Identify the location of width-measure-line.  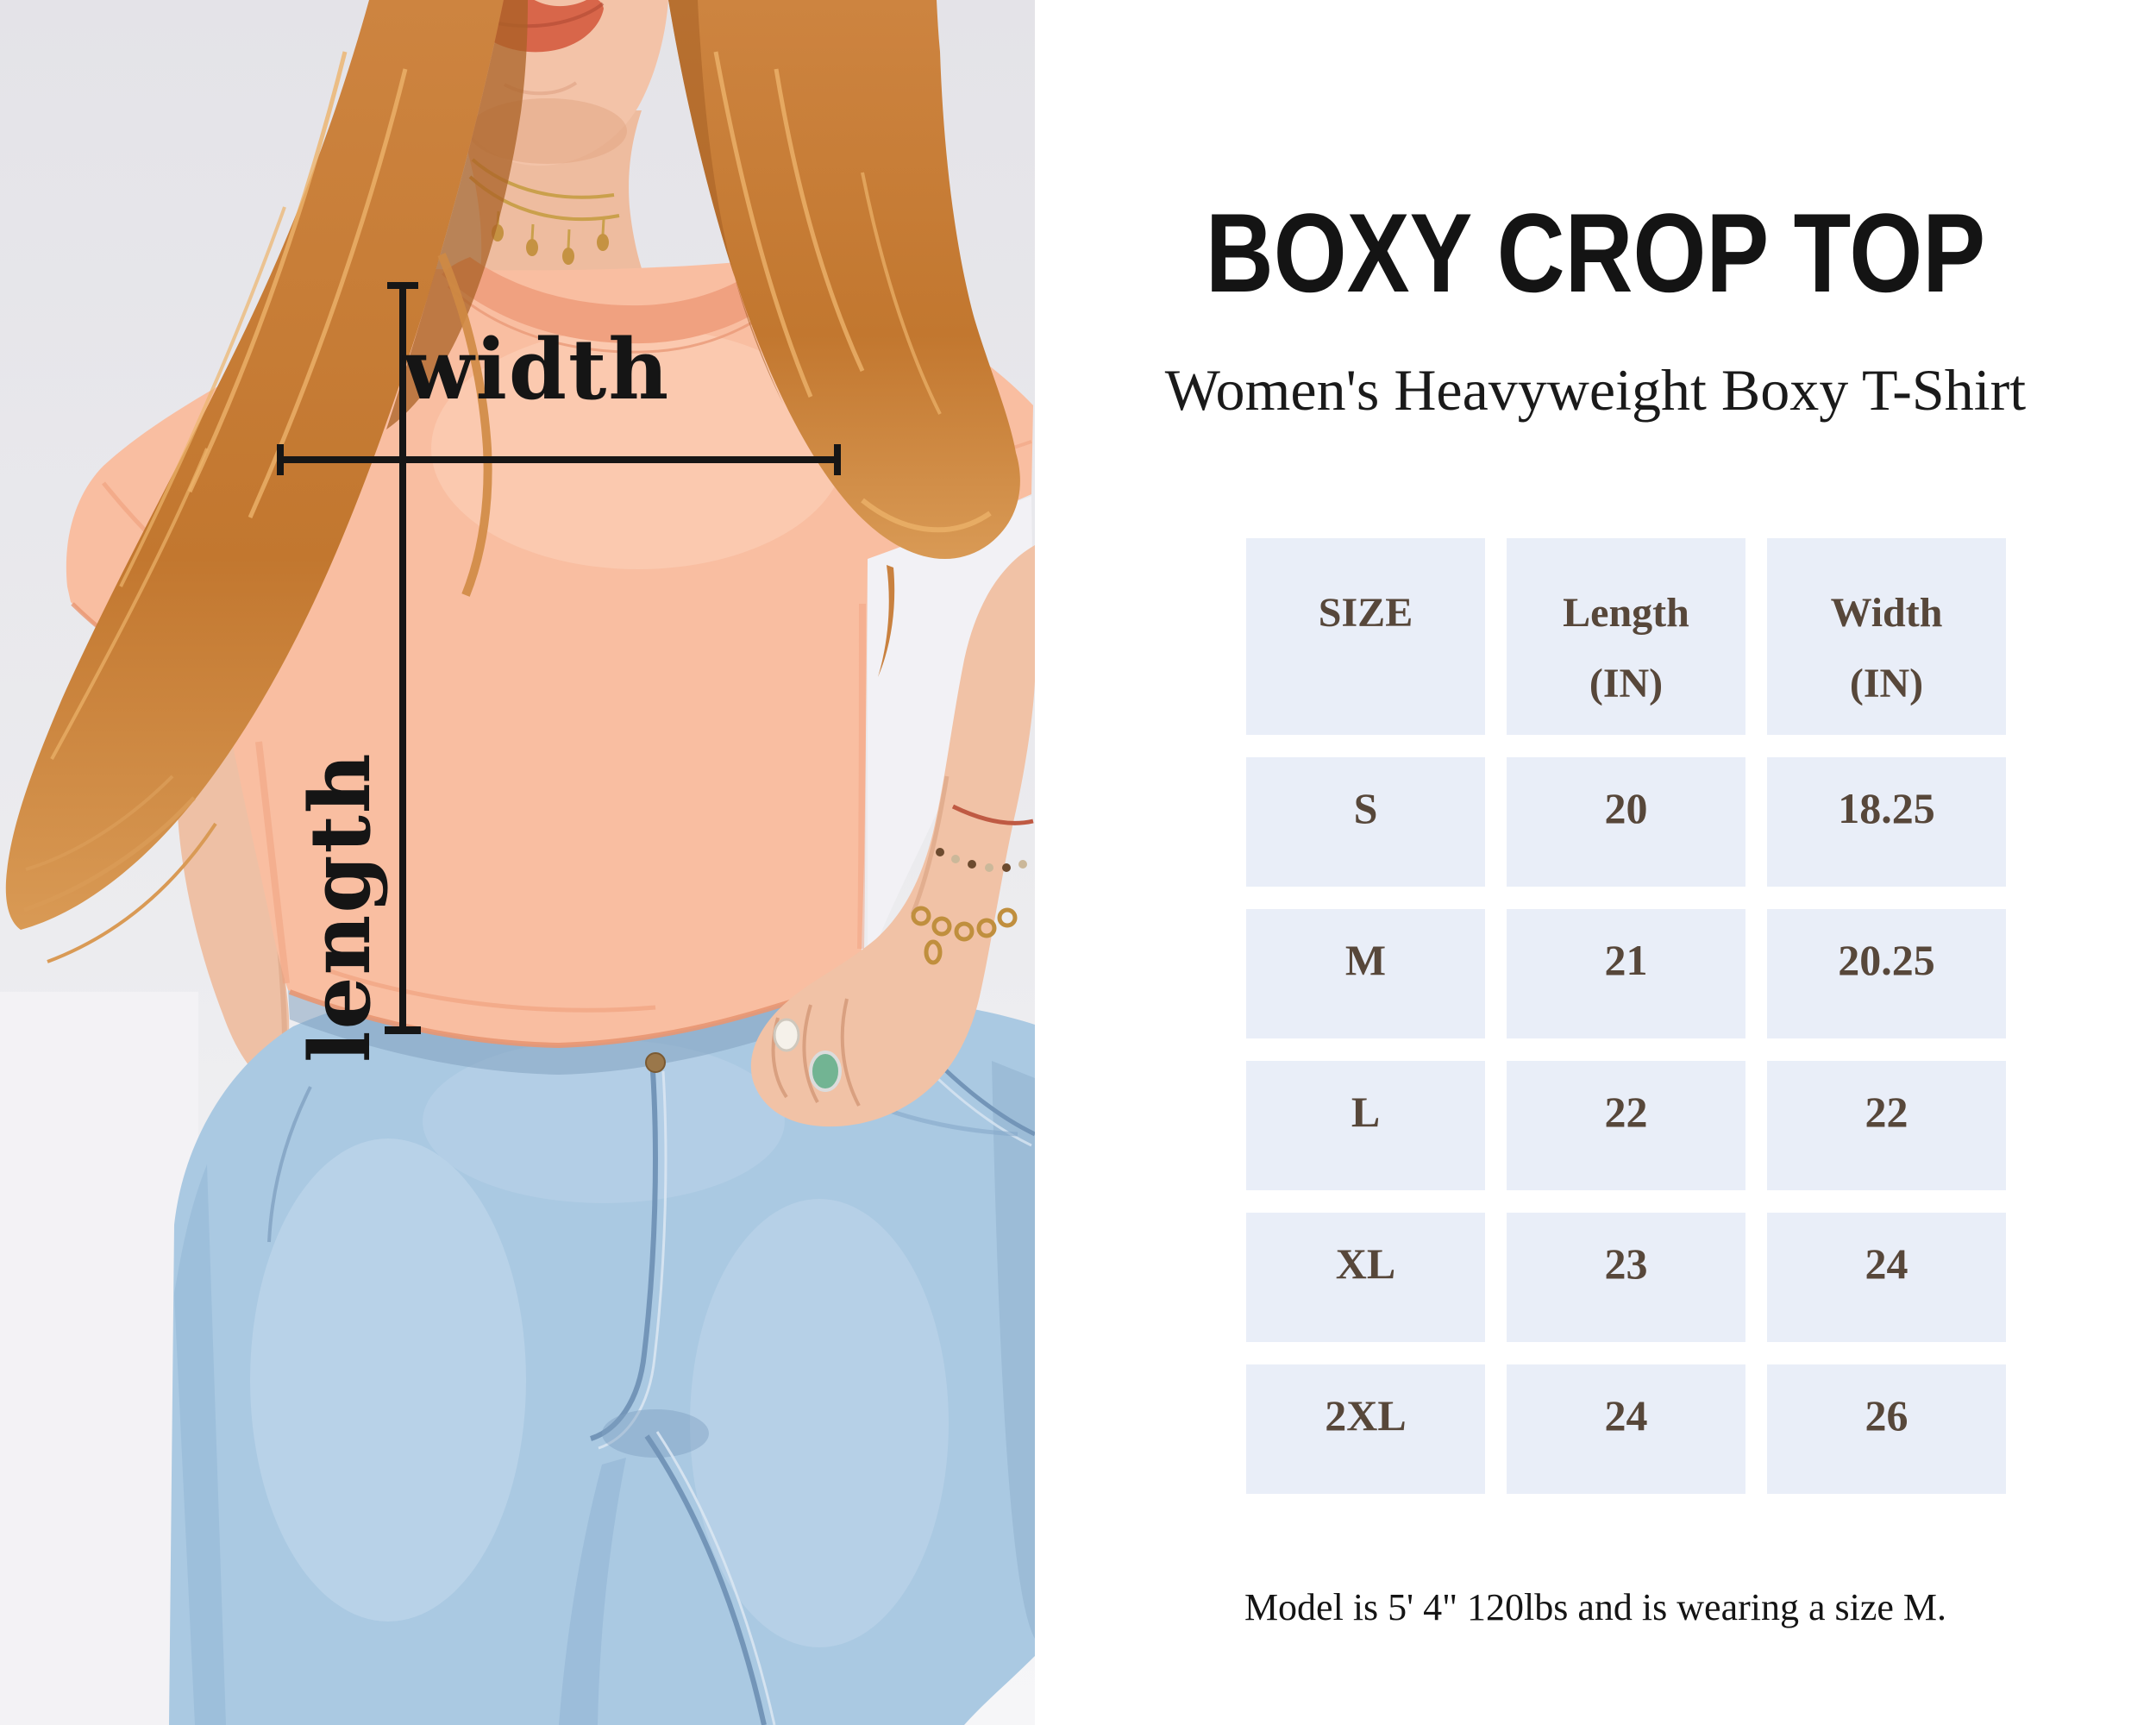
(559, 460).